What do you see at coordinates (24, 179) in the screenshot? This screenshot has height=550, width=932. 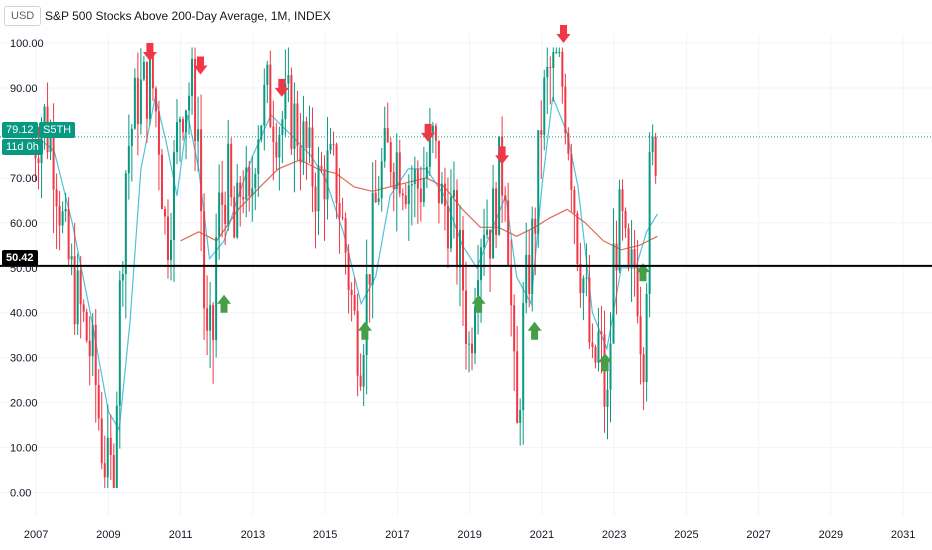 I see `y-tick-label: 70.00` at bounding box center [24, 179].